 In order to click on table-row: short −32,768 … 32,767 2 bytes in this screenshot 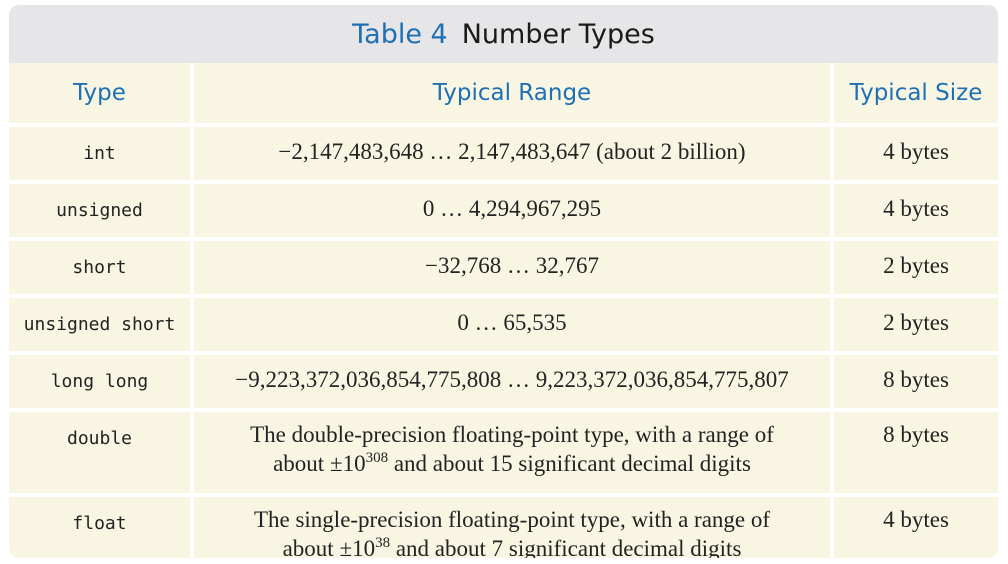, I will do `click(503, 268)`.